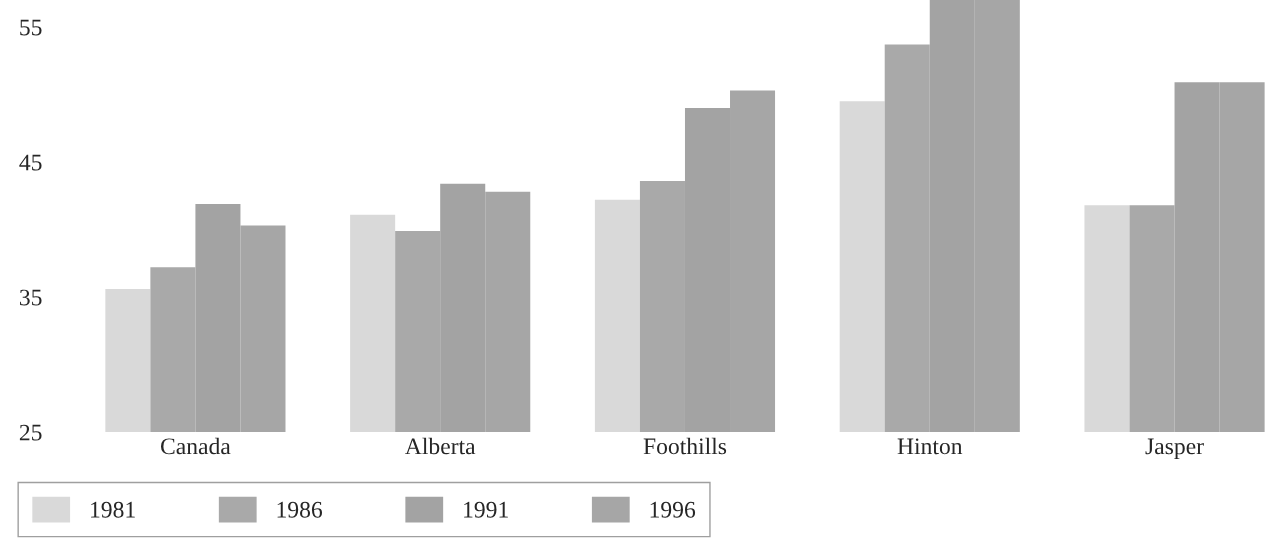  I want to click on x-tick-label: Hinton, so click(930, 446).